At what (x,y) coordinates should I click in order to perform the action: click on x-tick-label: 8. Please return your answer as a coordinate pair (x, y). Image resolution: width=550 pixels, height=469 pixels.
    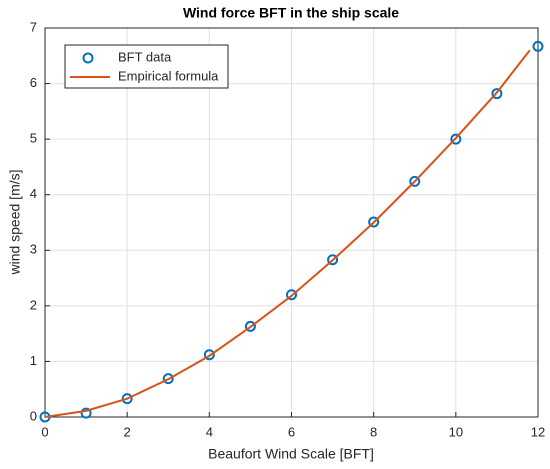
    Looking at the image, I should click on (373, 431).